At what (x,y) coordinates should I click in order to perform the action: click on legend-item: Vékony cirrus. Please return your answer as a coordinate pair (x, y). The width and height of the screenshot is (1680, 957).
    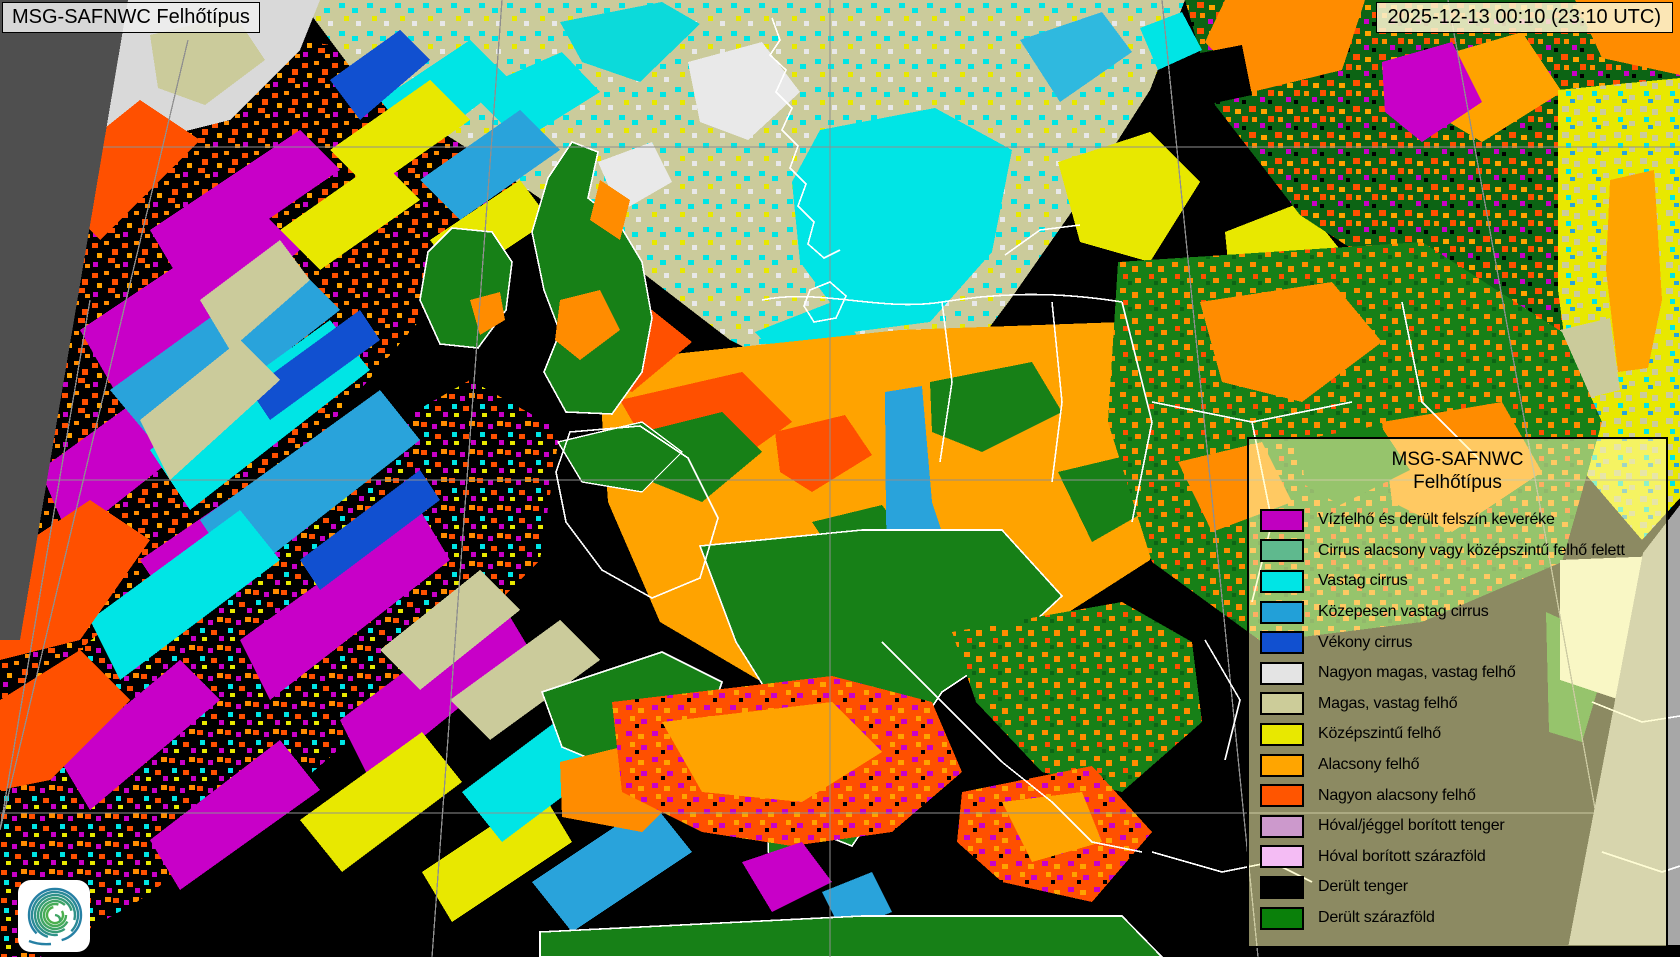
    Looking at the image, I should click on (1457, 642).